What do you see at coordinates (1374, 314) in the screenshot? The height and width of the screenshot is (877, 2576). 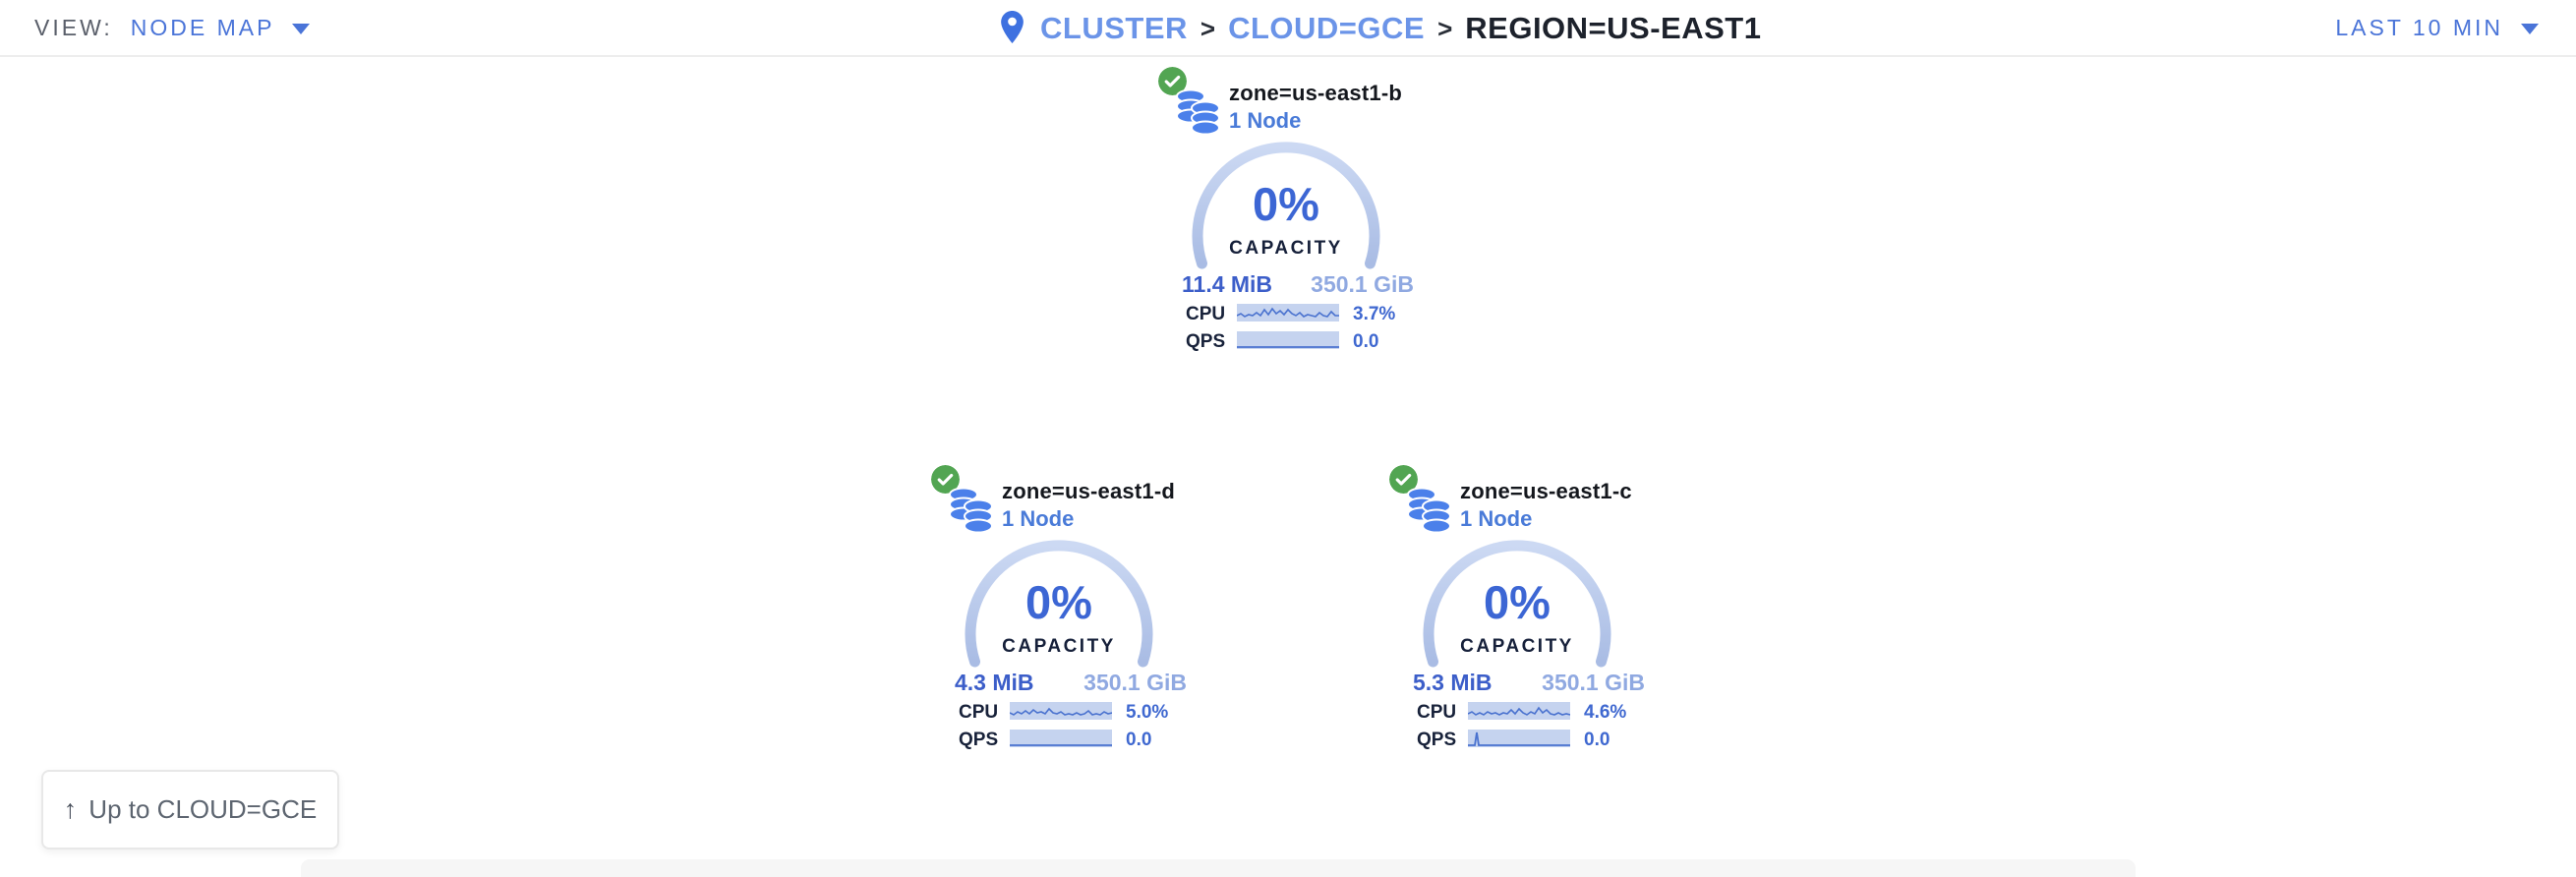 I see `cpu-value: 3.7%` at bounding box center [1374, 314].